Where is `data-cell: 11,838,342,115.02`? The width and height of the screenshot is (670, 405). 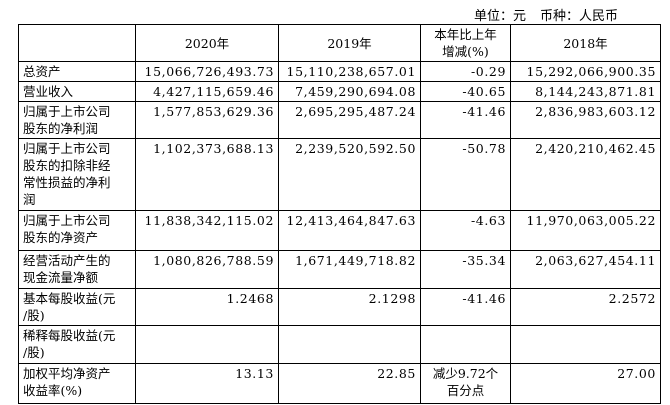 data-cell: 11,838,342,115.02 is located at coordinates (207, 230).